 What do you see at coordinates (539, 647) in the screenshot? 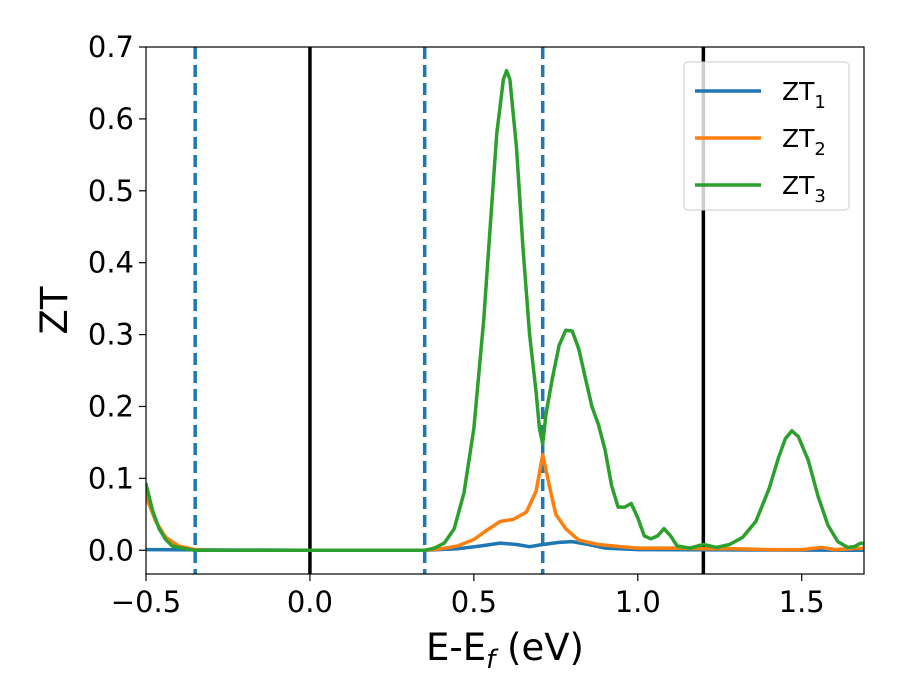
I see `x-axis-label-unit: (eV)` at bounding box center [539, 647].